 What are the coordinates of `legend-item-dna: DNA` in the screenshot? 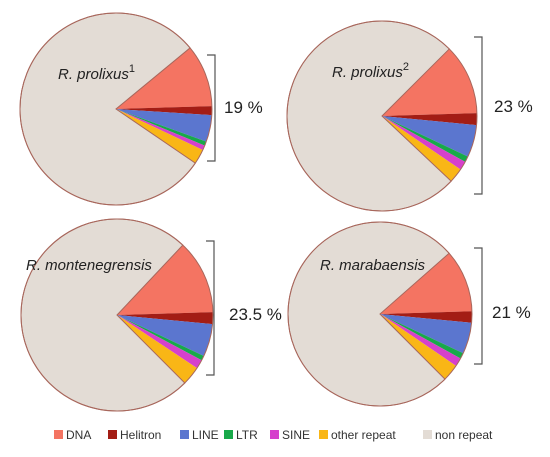 It's located at (72, 435).